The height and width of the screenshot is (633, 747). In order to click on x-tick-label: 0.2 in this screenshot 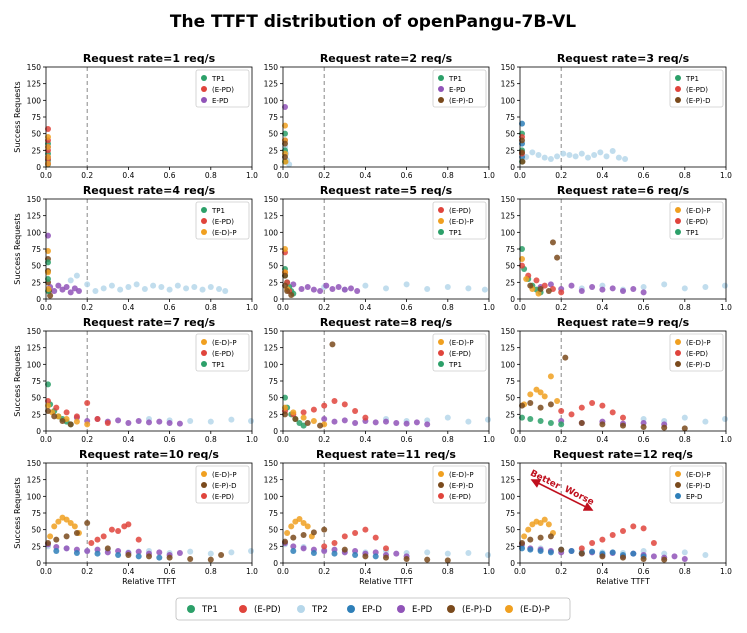, I will do `click(87, 439)`.